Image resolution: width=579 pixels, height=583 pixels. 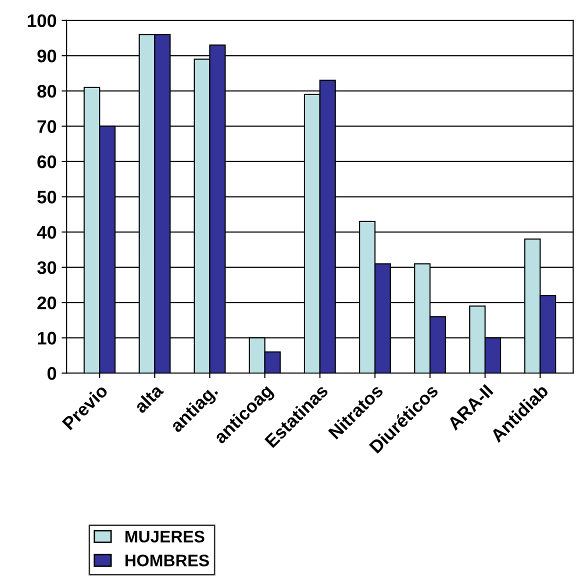 What do you see at coordinates (46, 91) in the screenshot?
I see `y-tick-label: 80` at bounding box center [46, 91].